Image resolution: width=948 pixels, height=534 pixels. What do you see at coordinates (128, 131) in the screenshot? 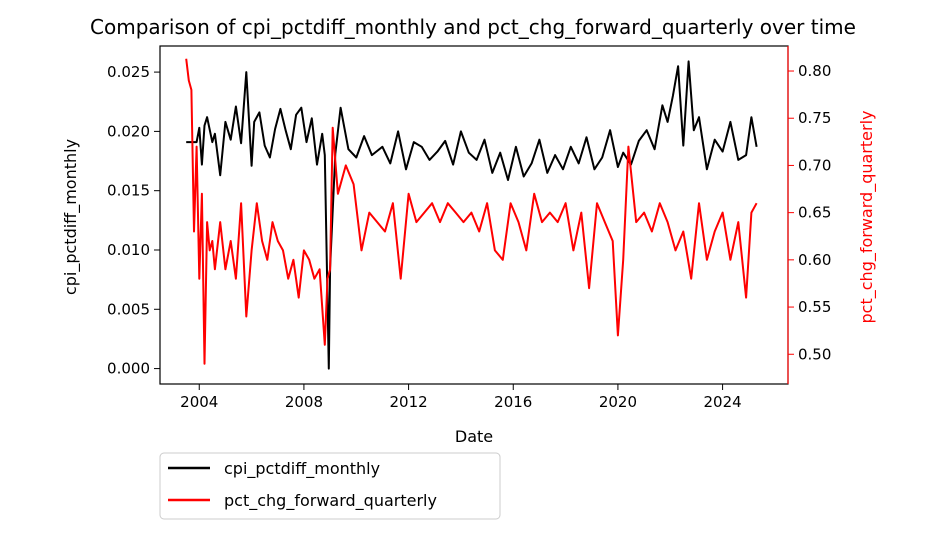
I see `left-tick-label-4: 0.020` at bounding box center [128, 131].